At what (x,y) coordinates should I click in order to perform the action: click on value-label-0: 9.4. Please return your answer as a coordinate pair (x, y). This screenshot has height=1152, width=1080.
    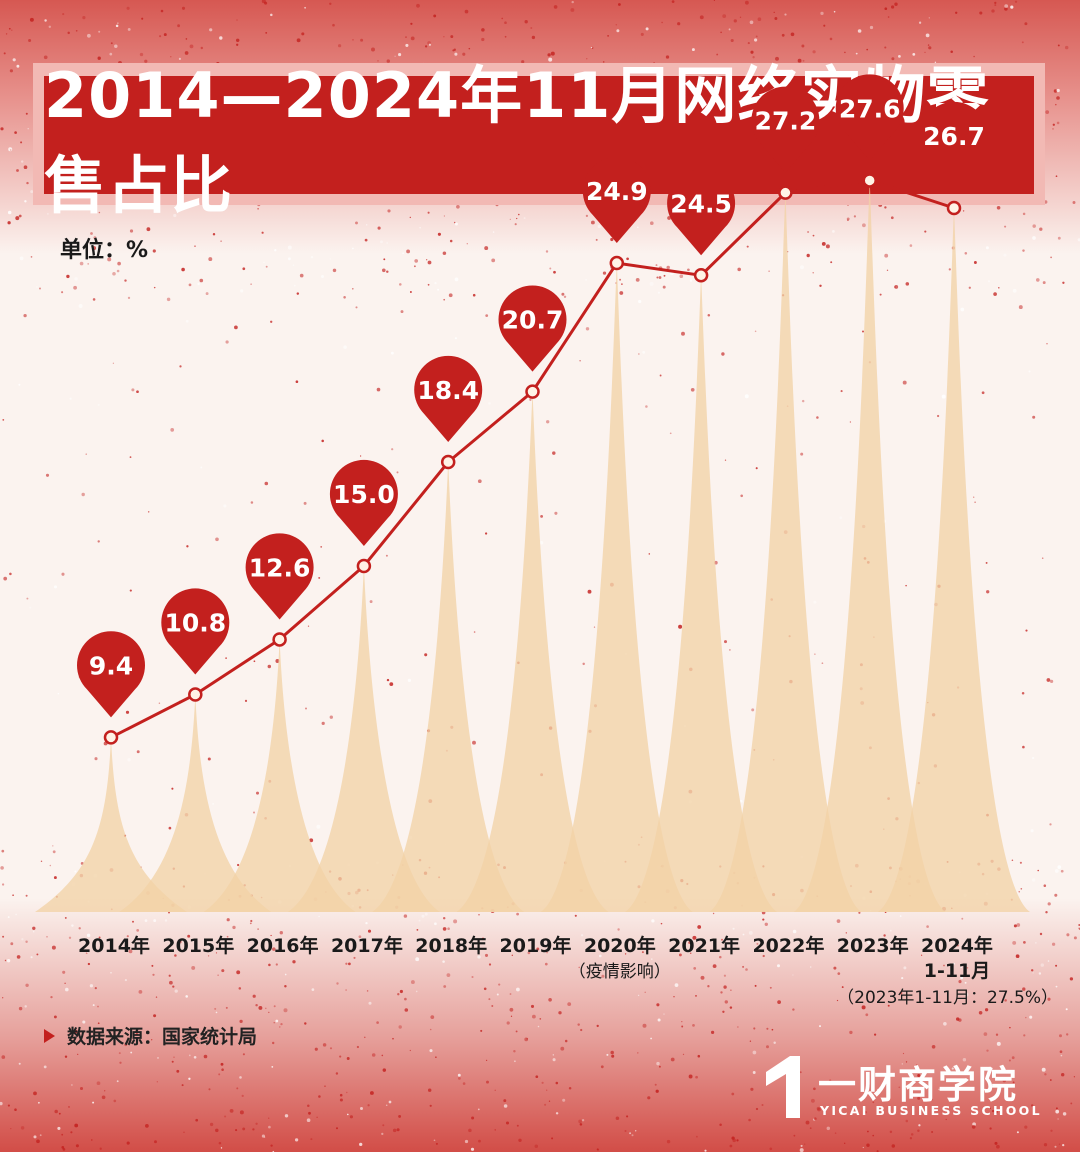
    Looking at the image, I should click on (111, 665).